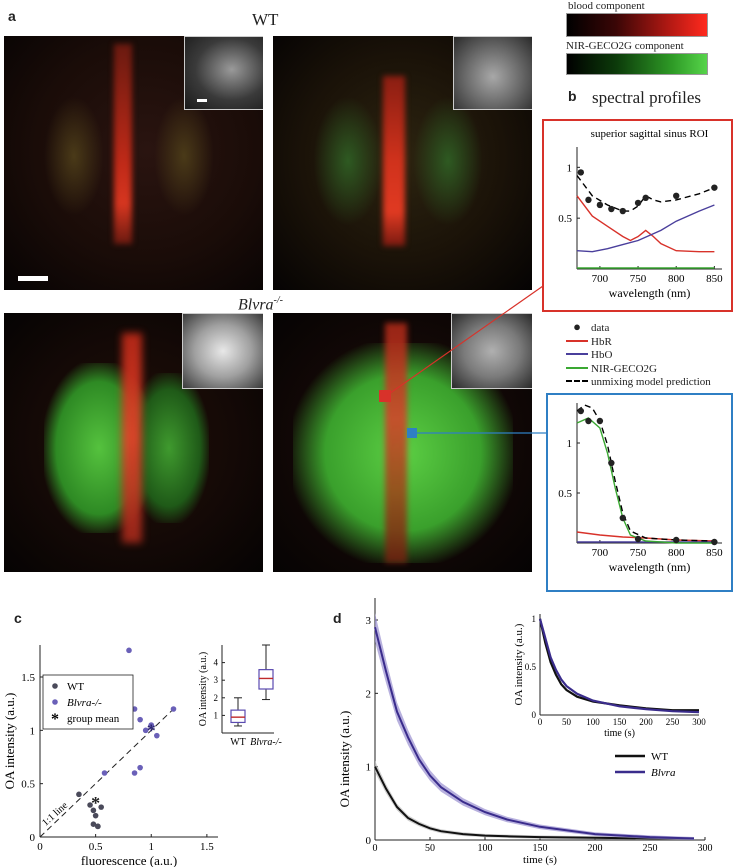  What do you see at coordinates (650, 134) in the screenshot?
I see `chart-title: superior sagittal sinus ROI` at bounding box center [650, 134].